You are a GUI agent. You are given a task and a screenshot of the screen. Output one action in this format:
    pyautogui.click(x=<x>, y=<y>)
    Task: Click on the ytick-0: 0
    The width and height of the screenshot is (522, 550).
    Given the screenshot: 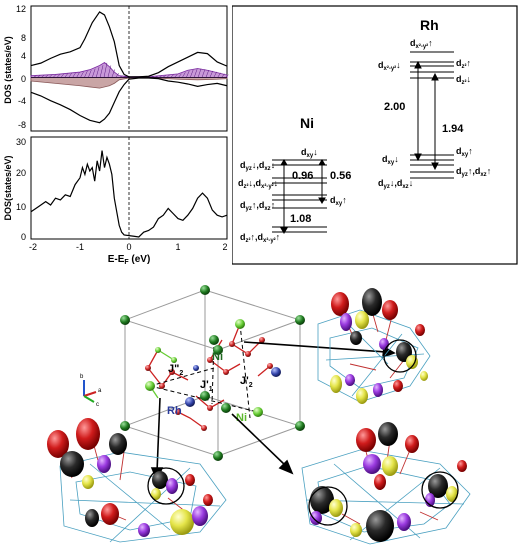 What is the action you would take?
    pyautogui.click(x=23, y=79)
    